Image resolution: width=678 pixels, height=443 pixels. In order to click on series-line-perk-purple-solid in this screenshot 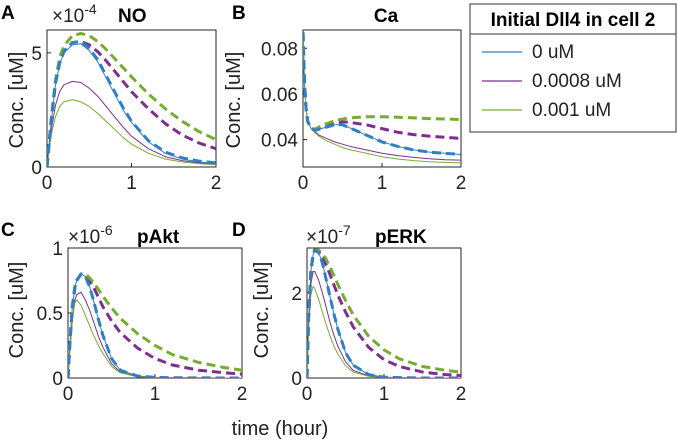, I will do `click(384, 324)`.